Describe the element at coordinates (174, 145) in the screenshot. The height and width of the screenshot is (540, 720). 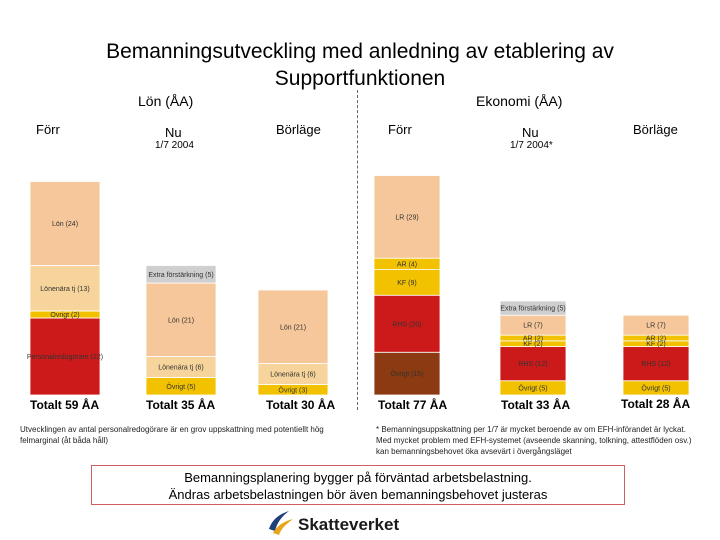
I see `date-lon: 1/7 2004` at that location.